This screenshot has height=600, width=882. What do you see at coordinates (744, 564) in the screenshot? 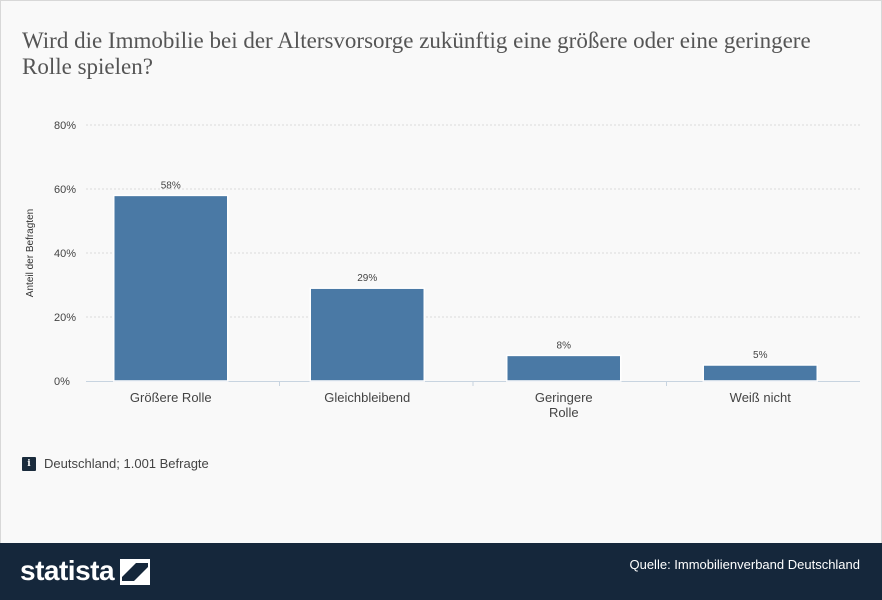
I see `source-text: Quelle: Immobilienverband Deutschland` at bounding box center [744, 564].